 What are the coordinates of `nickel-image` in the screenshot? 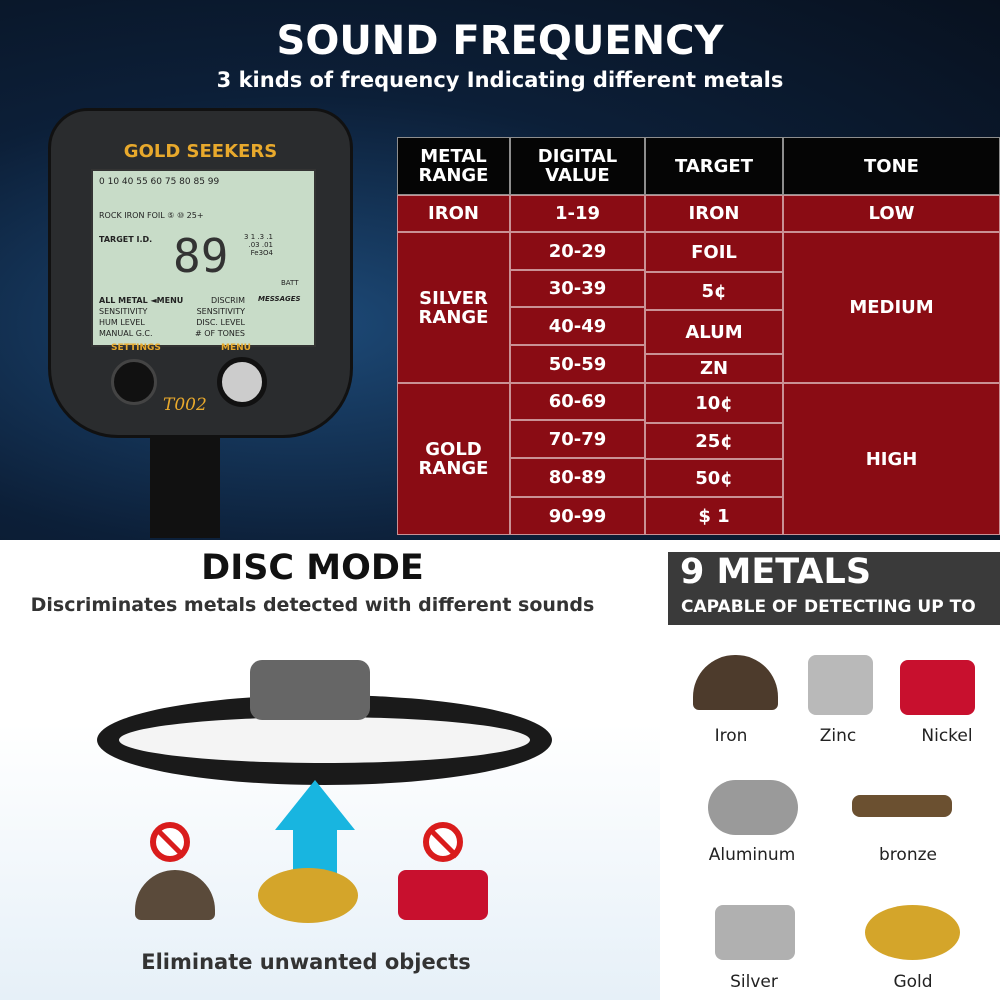 It's located at (937, 687).